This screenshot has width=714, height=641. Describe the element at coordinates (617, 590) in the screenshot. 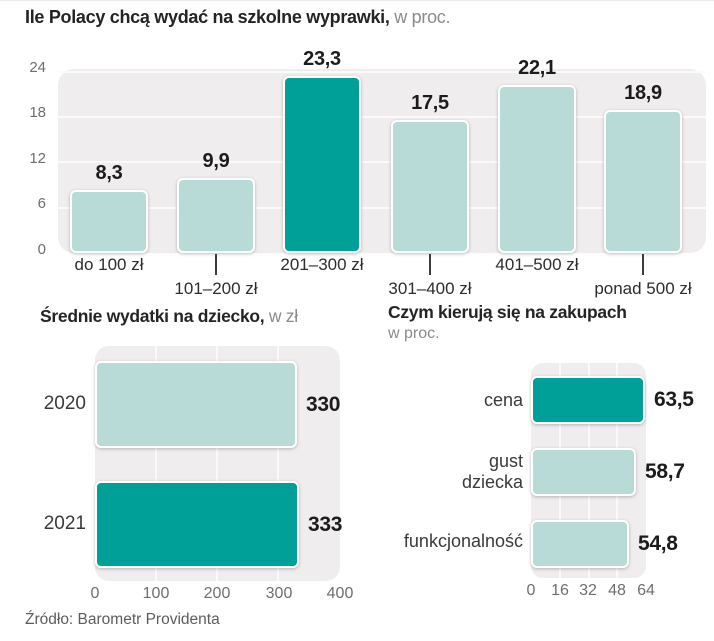

I see `x-axis-tick: 48` at that location.